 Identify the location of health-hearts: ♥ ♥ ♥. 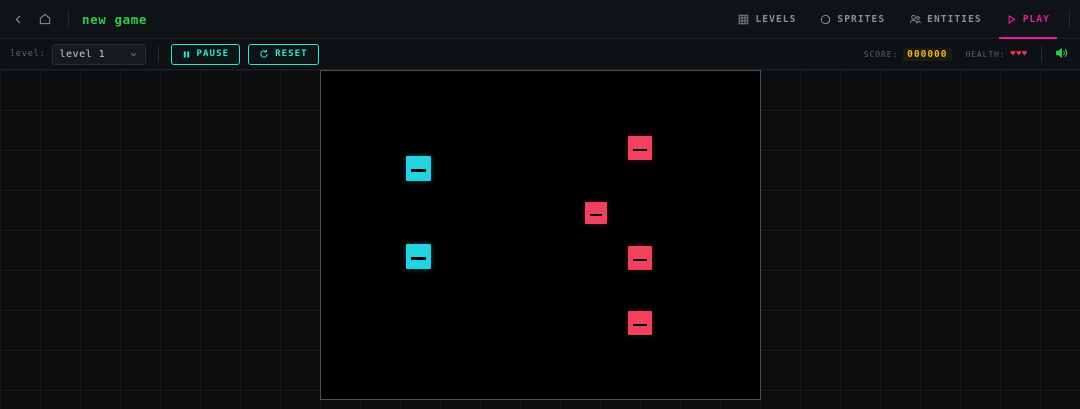
(1019, 54).